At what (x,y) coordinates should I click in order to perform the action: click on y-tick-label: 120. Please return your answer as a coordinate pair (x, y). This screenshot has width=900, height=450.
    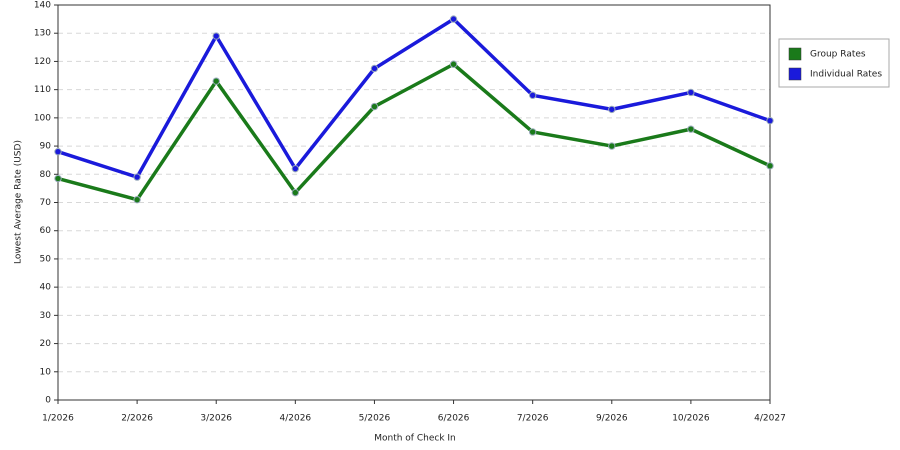
    Looking at the image, I should click on (42, 62).